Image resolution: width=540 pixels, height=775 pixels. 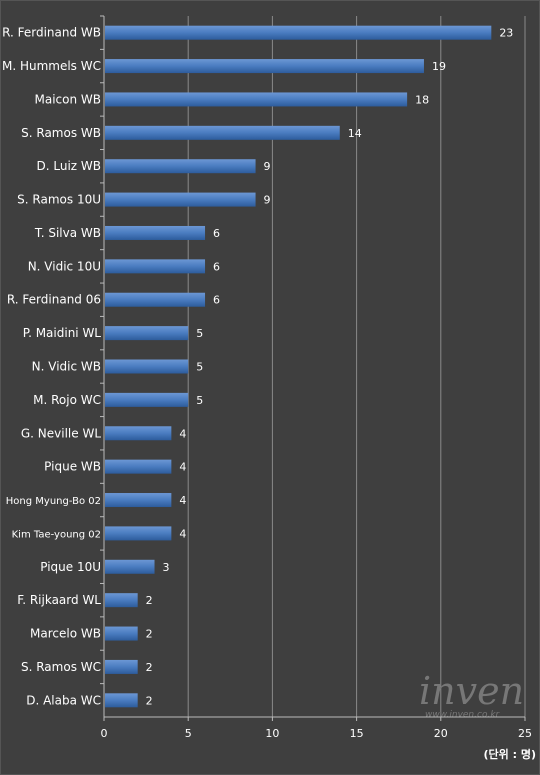 I want to click on category-label: G. Neville WL, so click(x=61, y=433).